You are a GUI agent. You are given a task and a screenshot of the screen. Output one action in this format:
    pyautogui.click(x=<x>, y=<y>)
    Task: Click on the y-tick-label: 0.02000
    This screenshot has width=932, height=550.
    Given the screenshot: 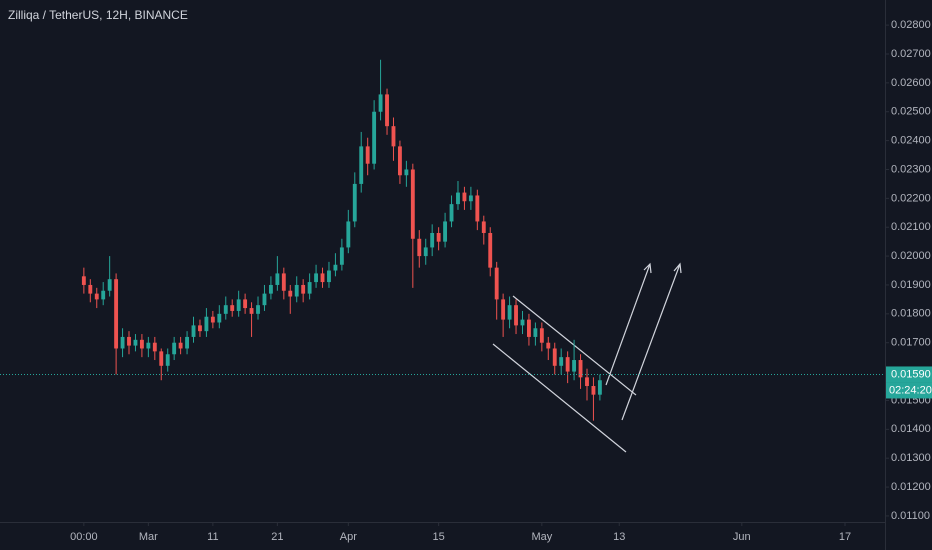 What is the action you would take?
    pyautogui.click(x=911, y=256)
    